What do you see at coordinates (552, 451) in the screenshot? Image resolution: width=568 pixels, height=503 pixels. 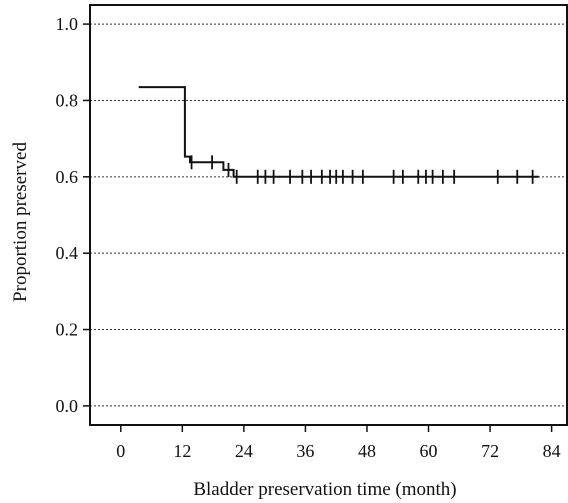 I see `x-tick-label-7: 84` at bounding box center [552, 451].